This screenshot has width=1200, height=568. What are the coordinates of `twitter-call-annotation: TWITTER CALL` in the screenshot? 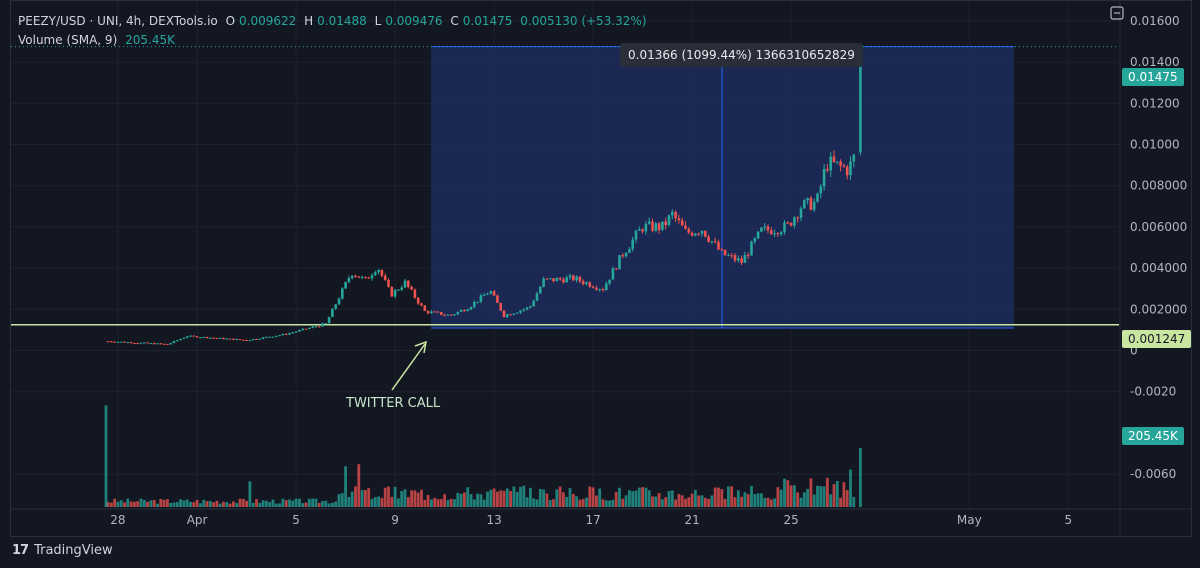 It's located at (393, 403).